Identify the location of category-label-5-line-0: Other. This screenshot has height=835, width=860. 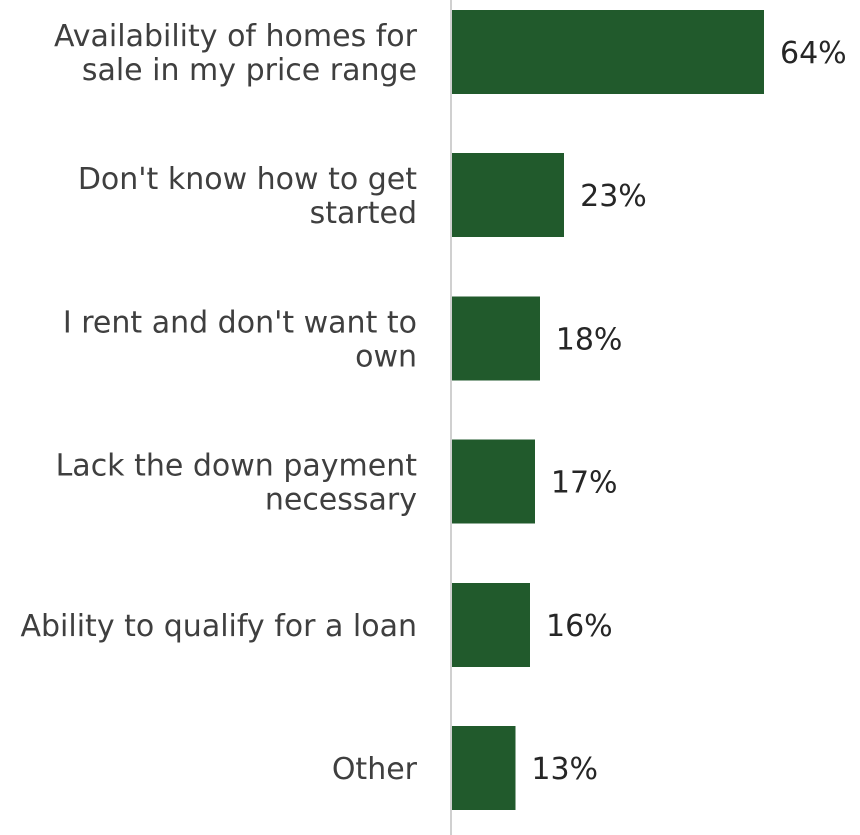
(375, 769).